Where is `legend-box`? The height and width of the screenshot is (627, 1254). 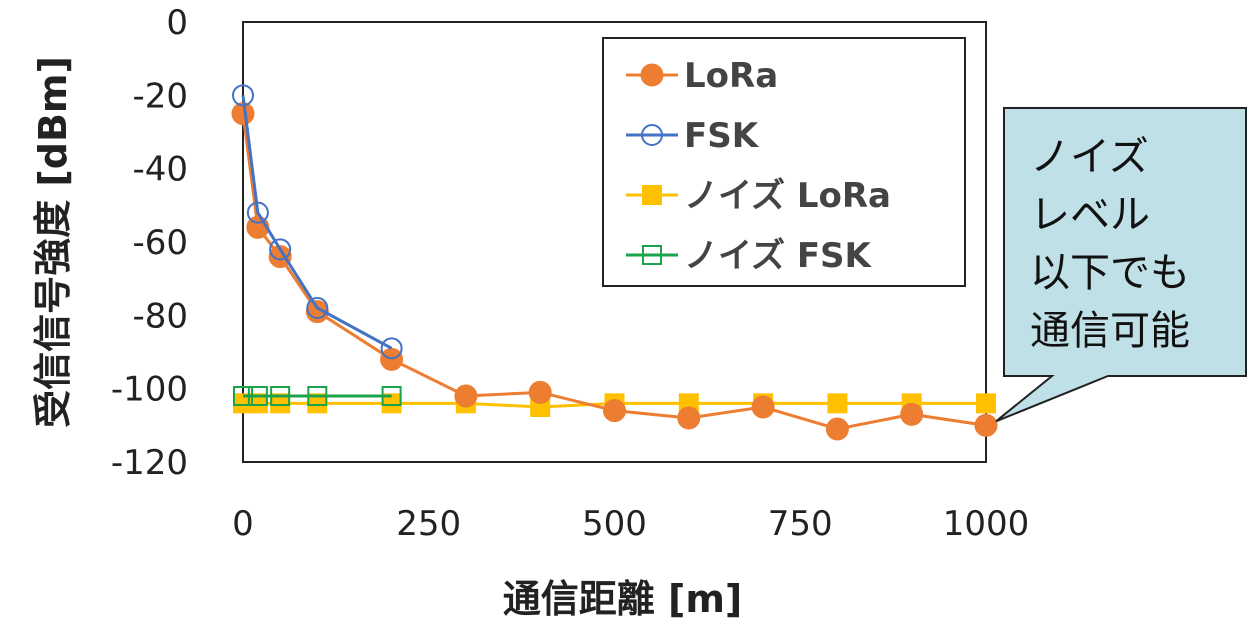 legend-box is located at coordinates (784, 162).